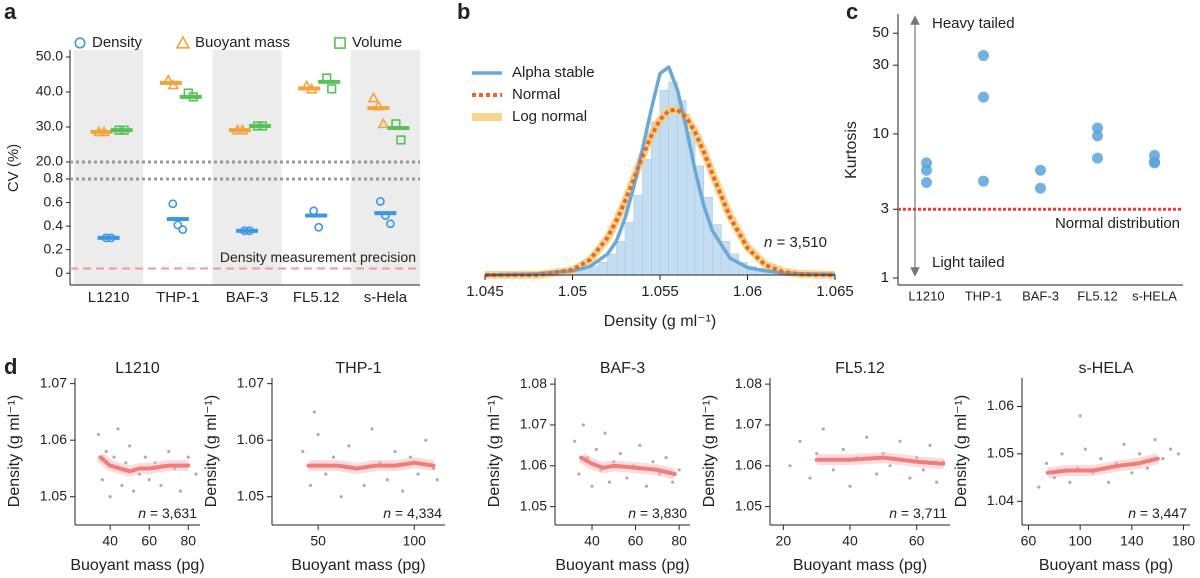  Describe the element at coordinates (188, 541) in the screenshot. I see `x-tick-label: 80` at that location.